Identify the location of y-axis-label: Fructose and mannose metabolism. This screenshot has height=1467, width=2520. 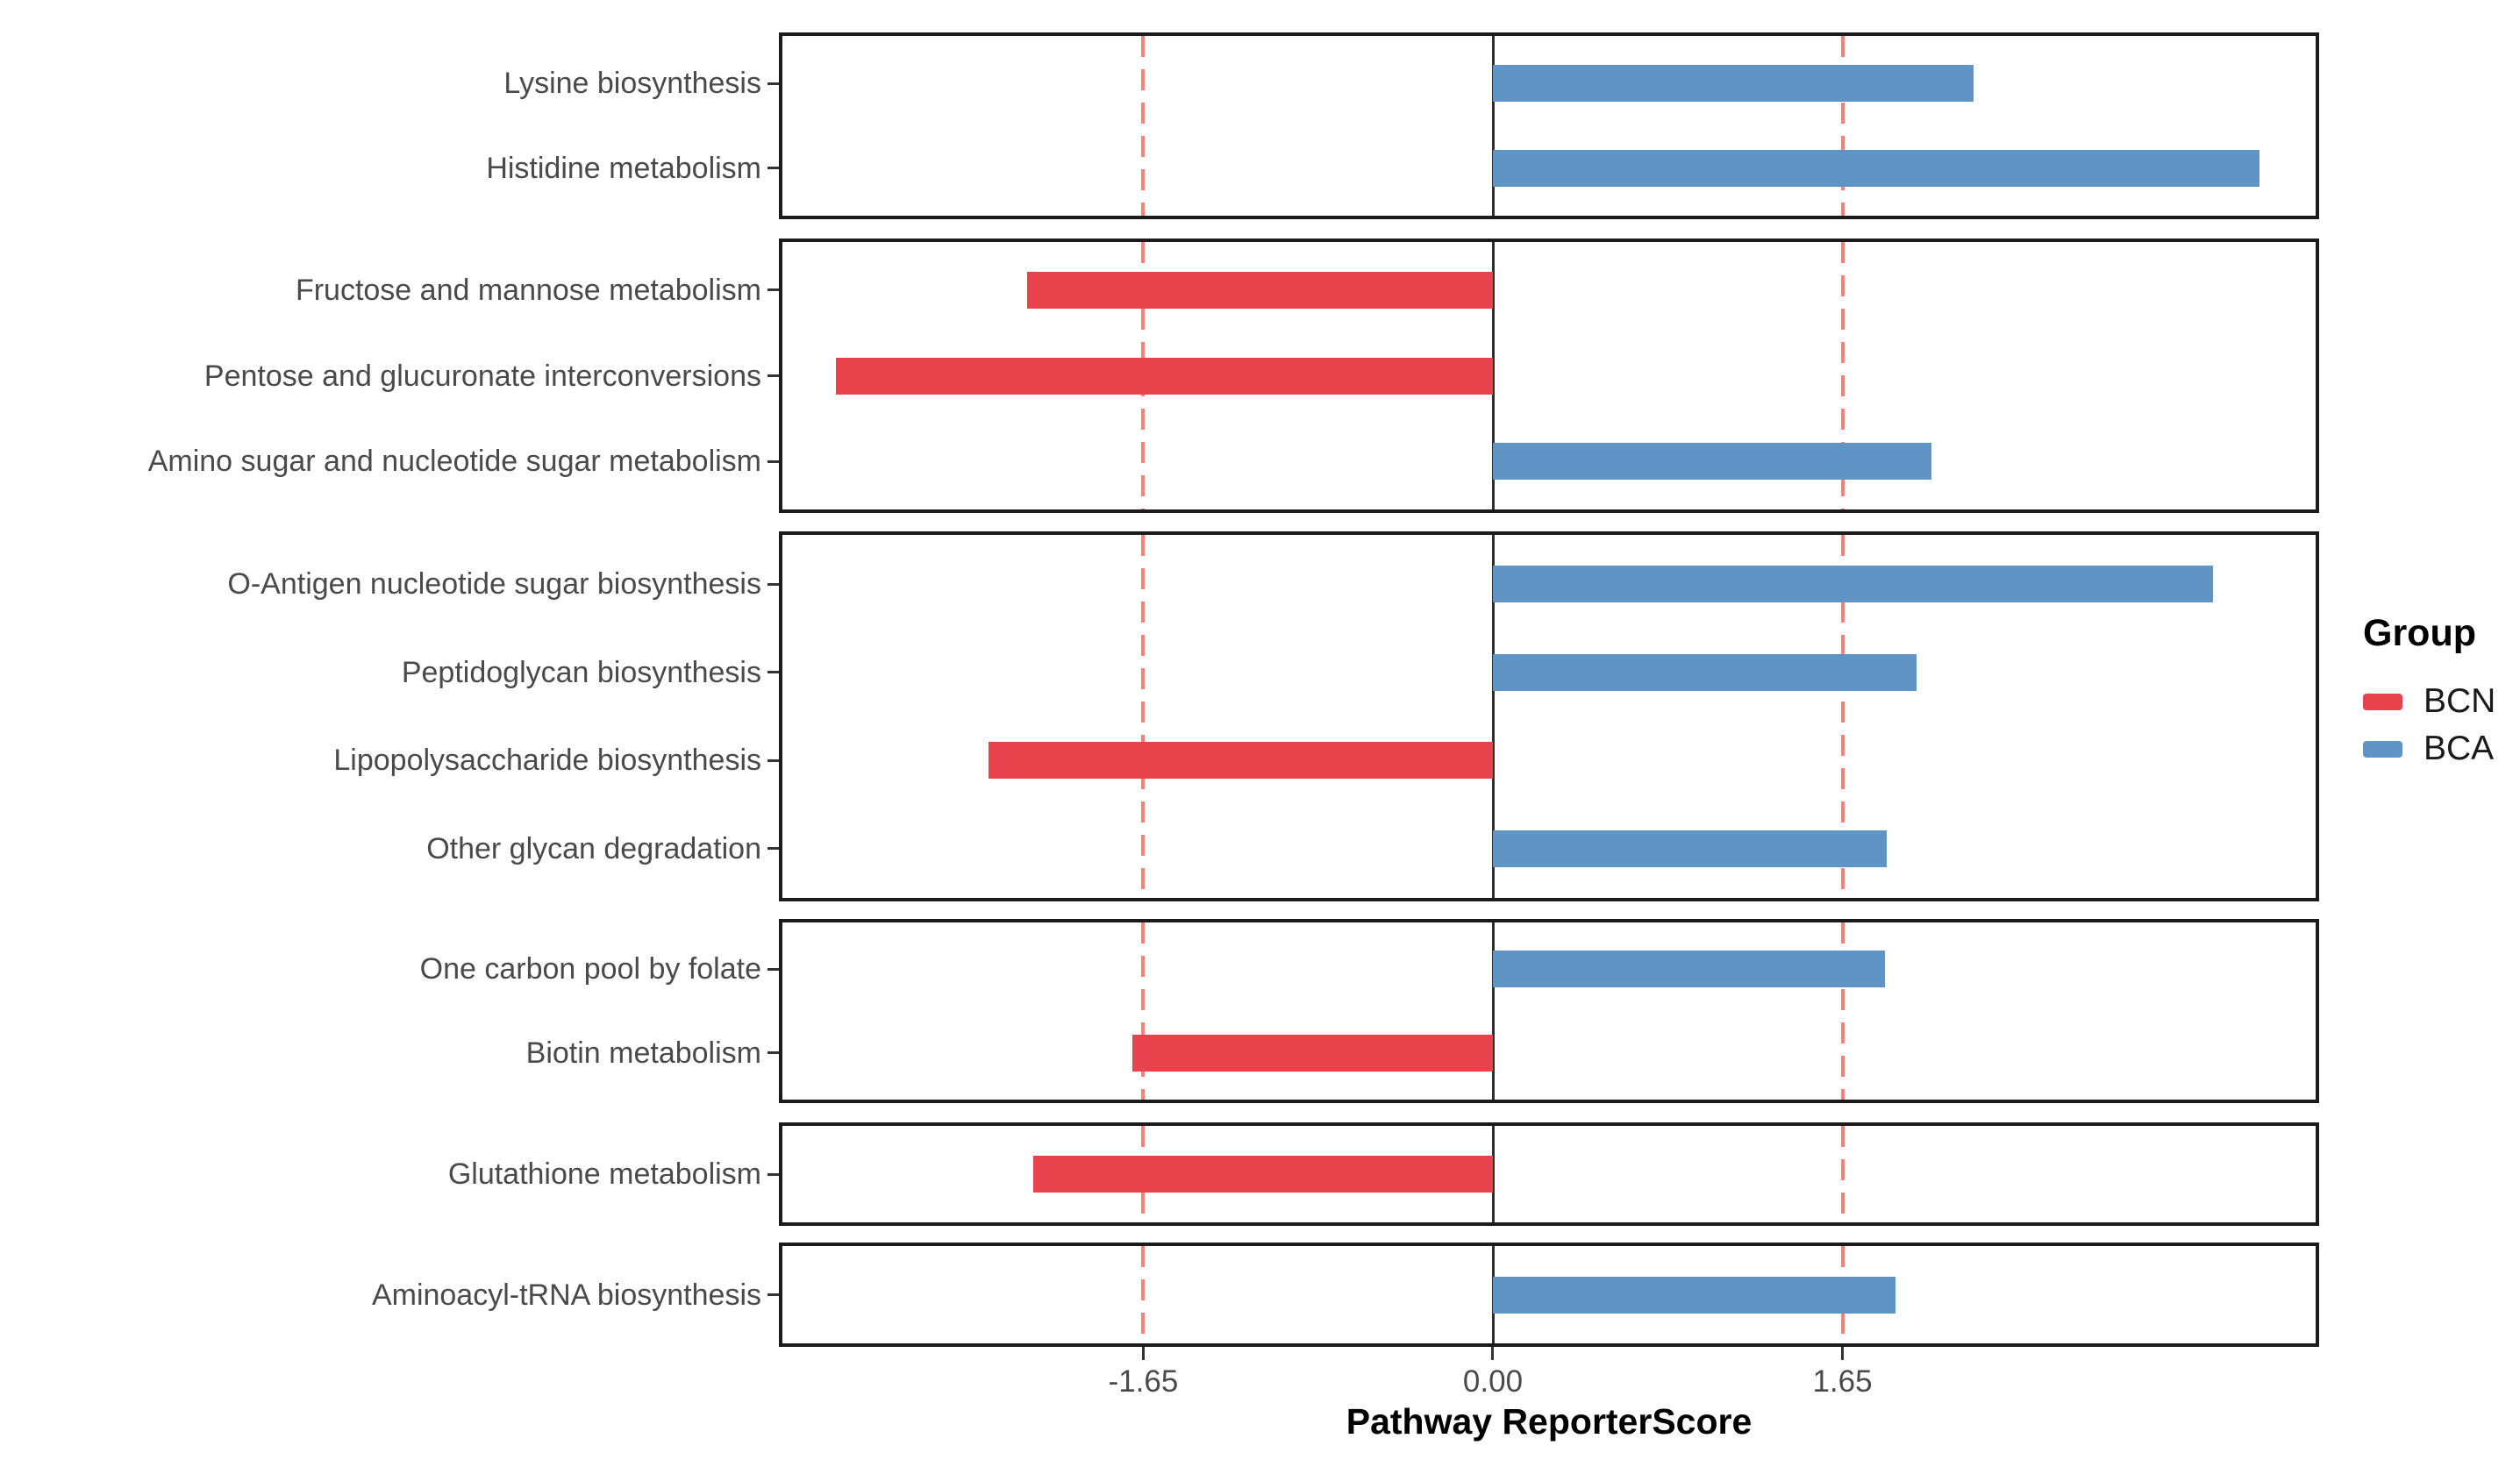
(528, 290).